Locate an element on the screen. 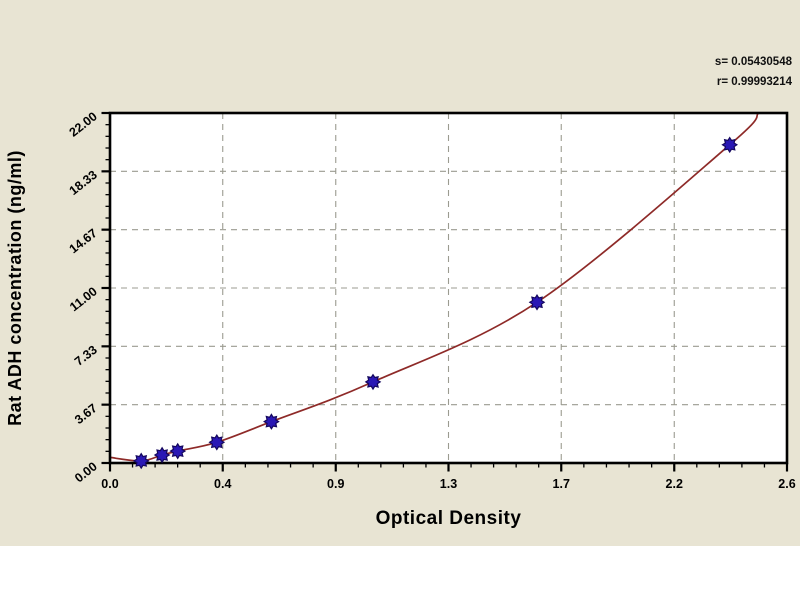  fit-stat-s: s= 0.05430548 is located at coordinates (753, 62).